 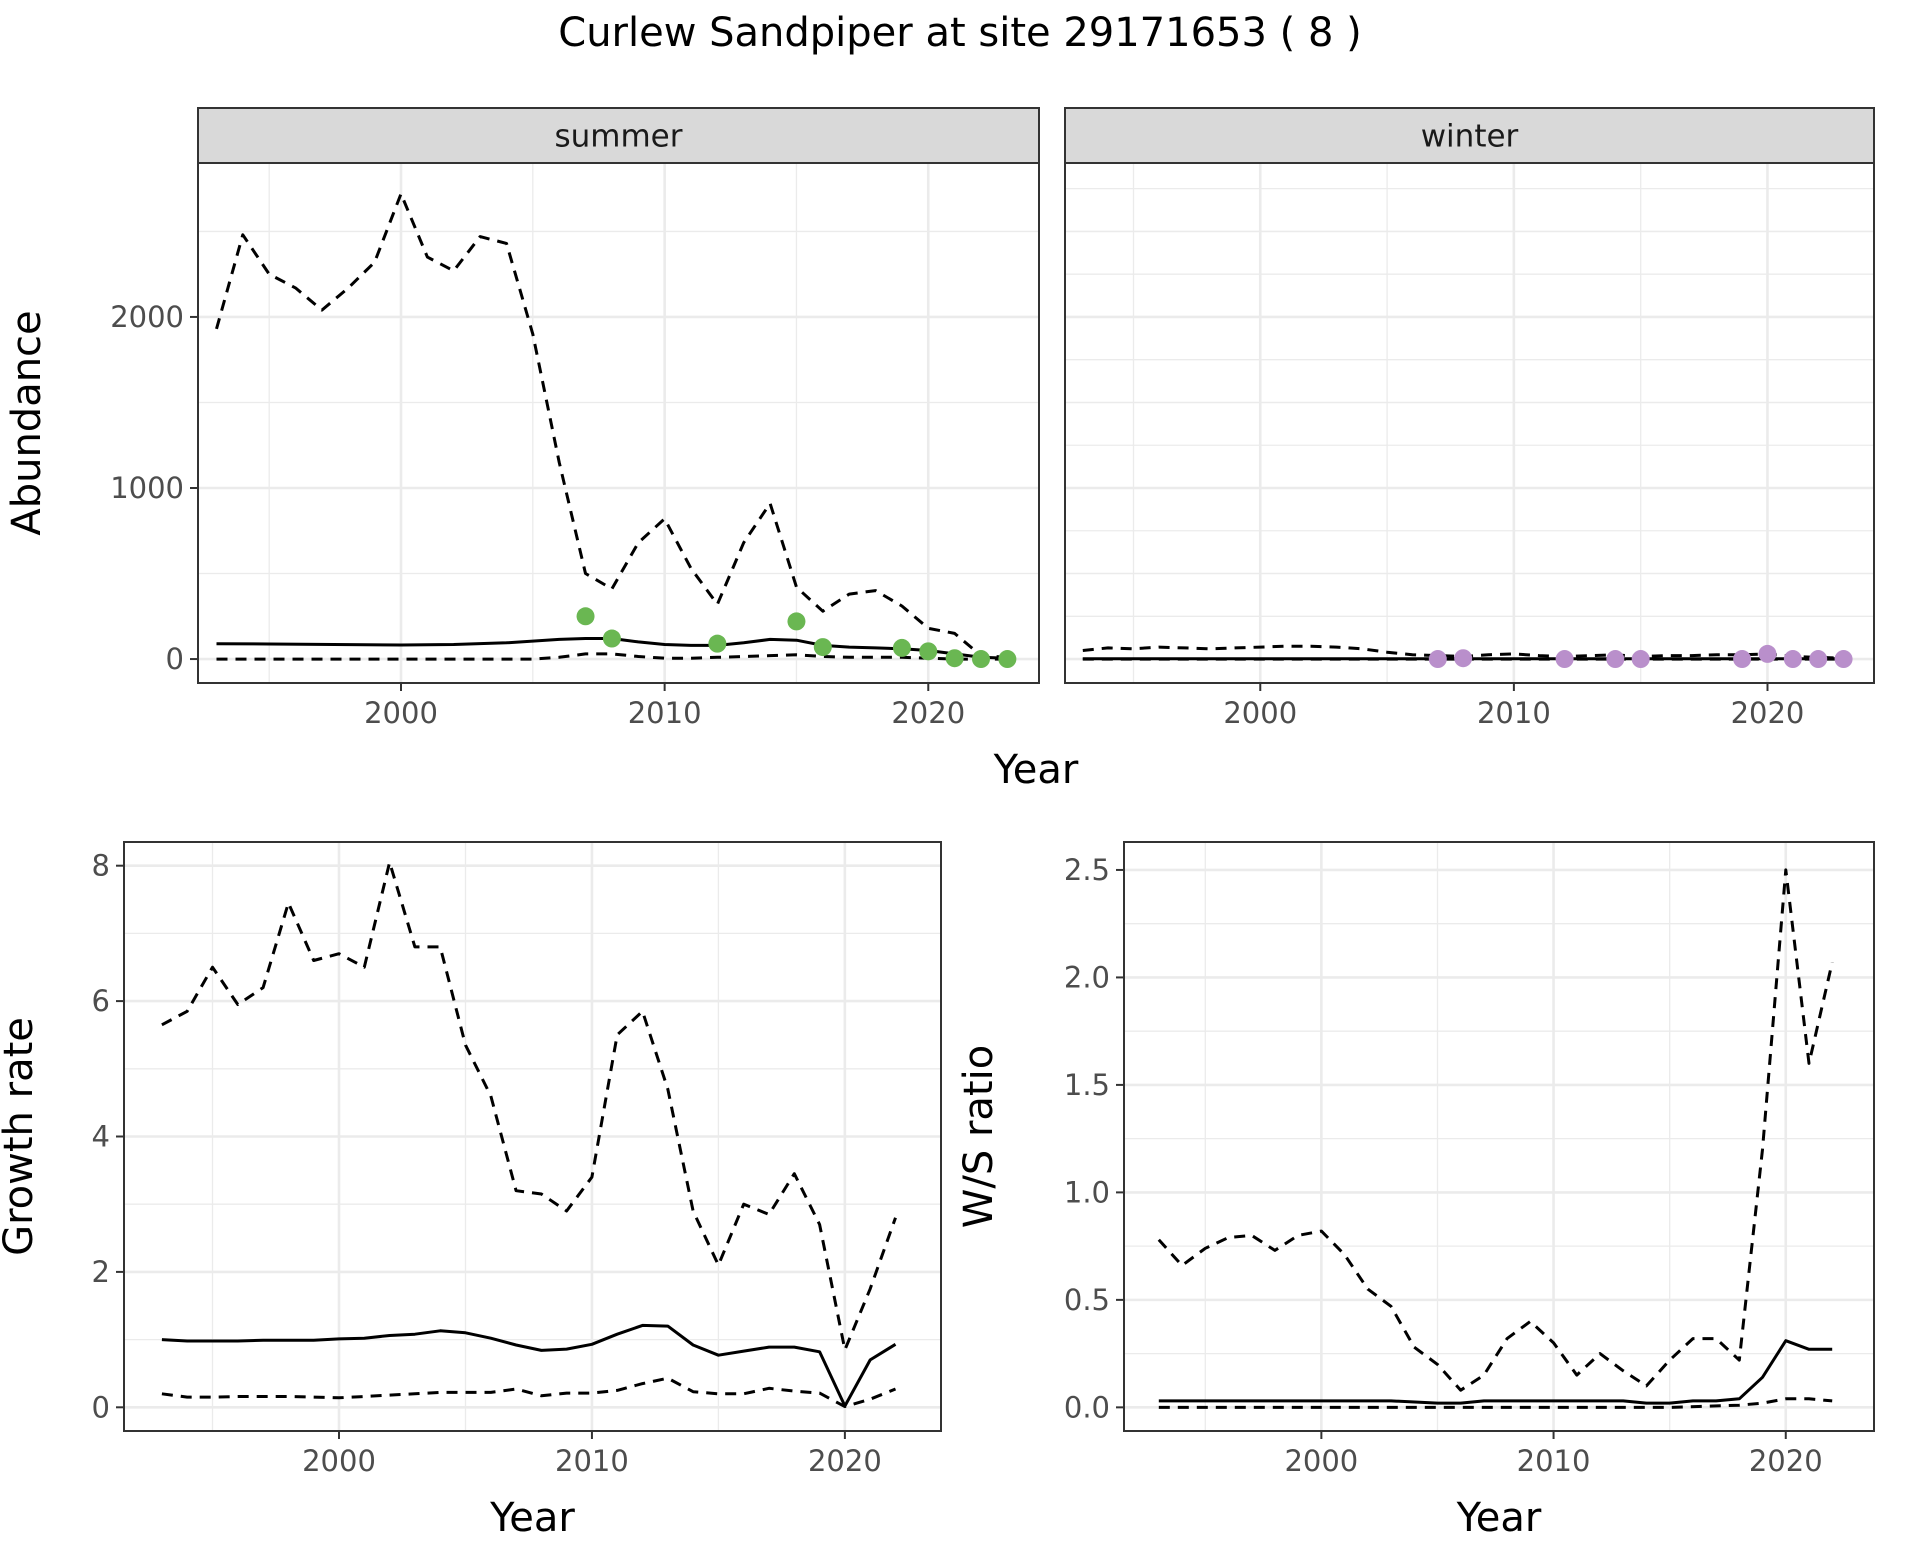 What do you see at coordinates (101, 866) in the screenshot?
I see `y-tick-label: 8` at bounding box center [101, 866].